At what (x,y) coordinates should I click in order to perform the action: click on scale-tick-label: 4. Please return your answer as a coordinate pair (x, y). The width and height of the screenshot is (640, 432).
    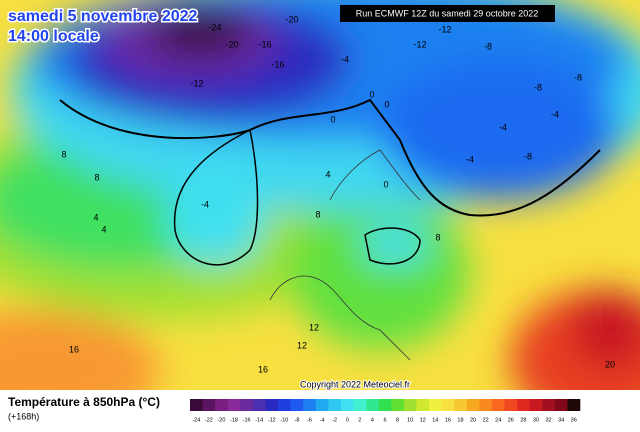
    Looking at the image, I should click on (372, 420).